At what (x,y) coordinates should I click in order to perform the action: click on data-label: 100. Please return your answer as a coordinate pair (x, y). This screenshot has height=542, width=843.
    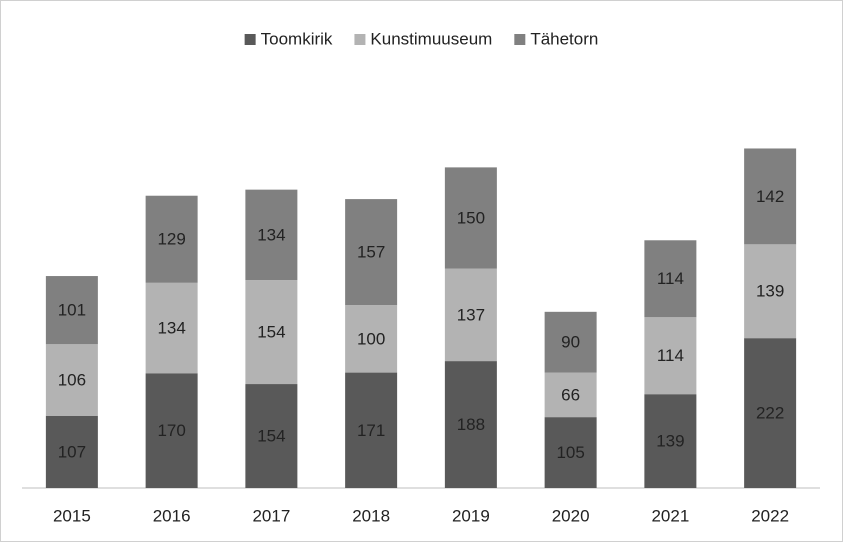
    Looking at the image, I should click on (371, 338).